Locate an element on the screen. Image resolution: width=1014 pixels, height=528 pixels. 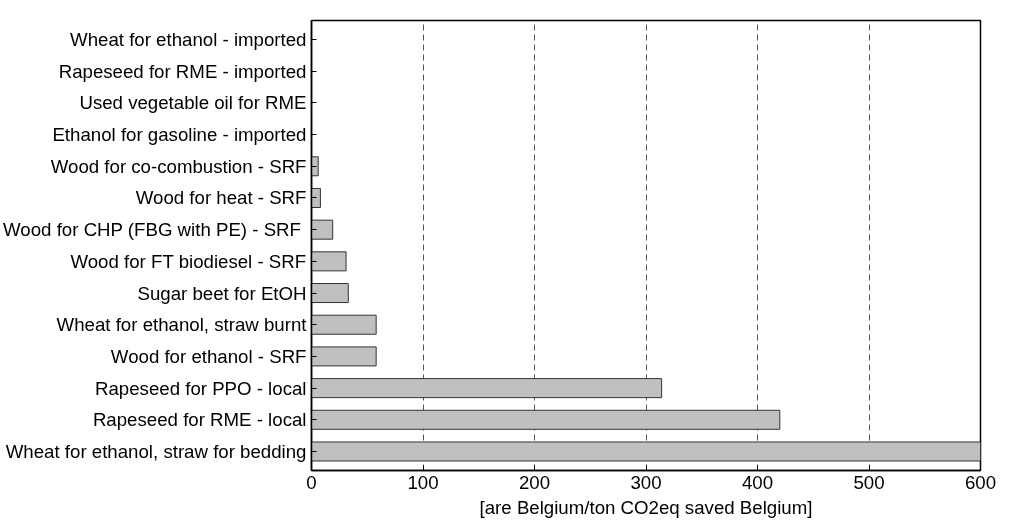
y-tick-label: Rapeseed for RME - local is located at coordinates (199, 420).